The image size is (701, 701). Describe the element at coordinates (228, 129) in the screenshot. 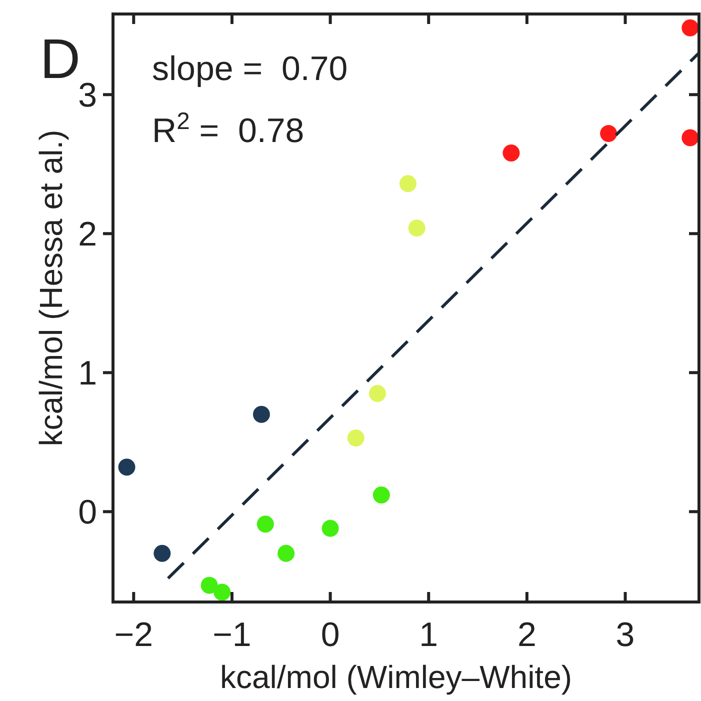

I see `annotation: R$^{2}$ = 0.78` at that location.